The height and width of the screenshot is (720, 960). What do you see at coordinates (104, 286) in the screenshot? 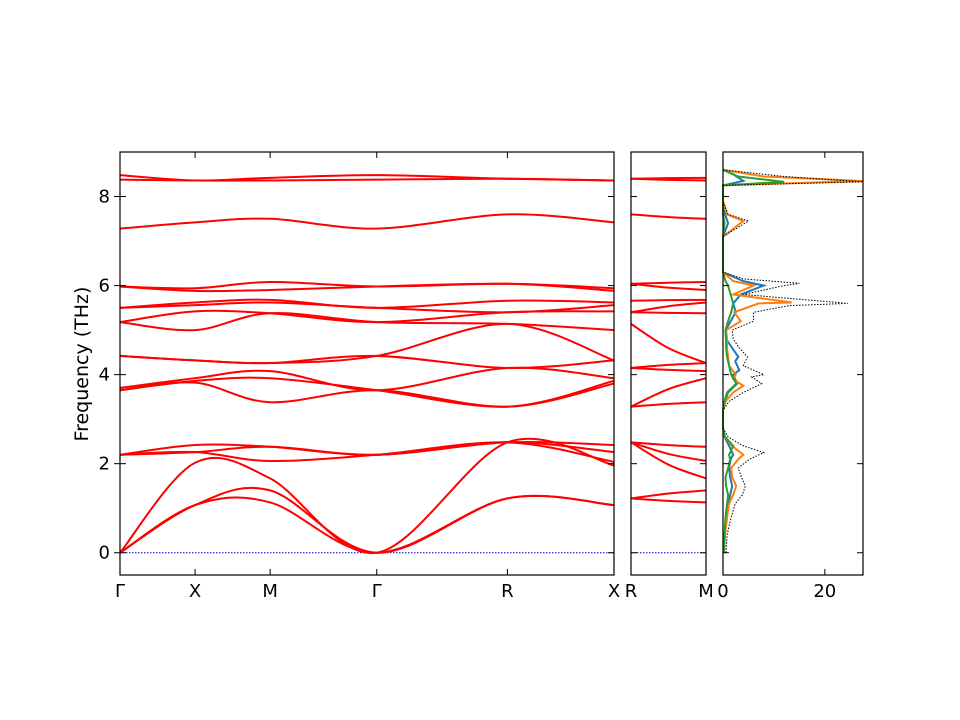
I see `y-tick-label: 6` at bounding box center [104, 286].